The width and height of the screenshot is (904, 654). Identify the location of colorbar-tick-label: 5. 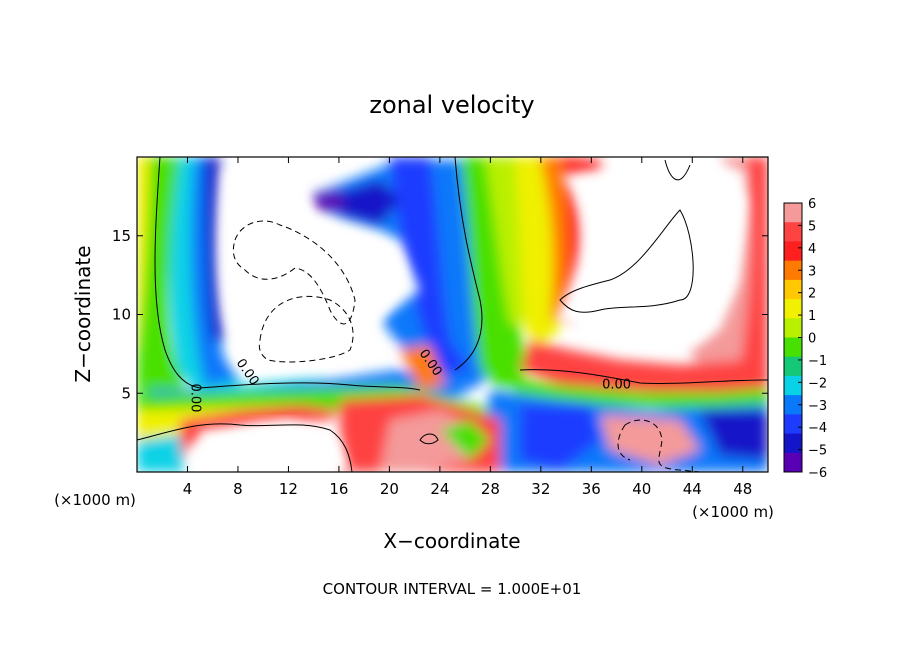
(812, 226).